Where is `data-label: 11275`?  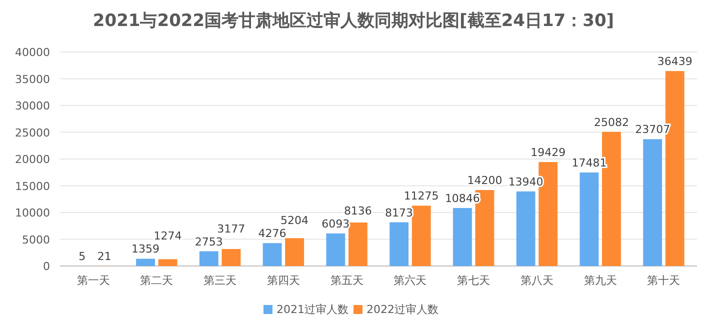 data-label: 11275 is located at coordinates (421, 196).